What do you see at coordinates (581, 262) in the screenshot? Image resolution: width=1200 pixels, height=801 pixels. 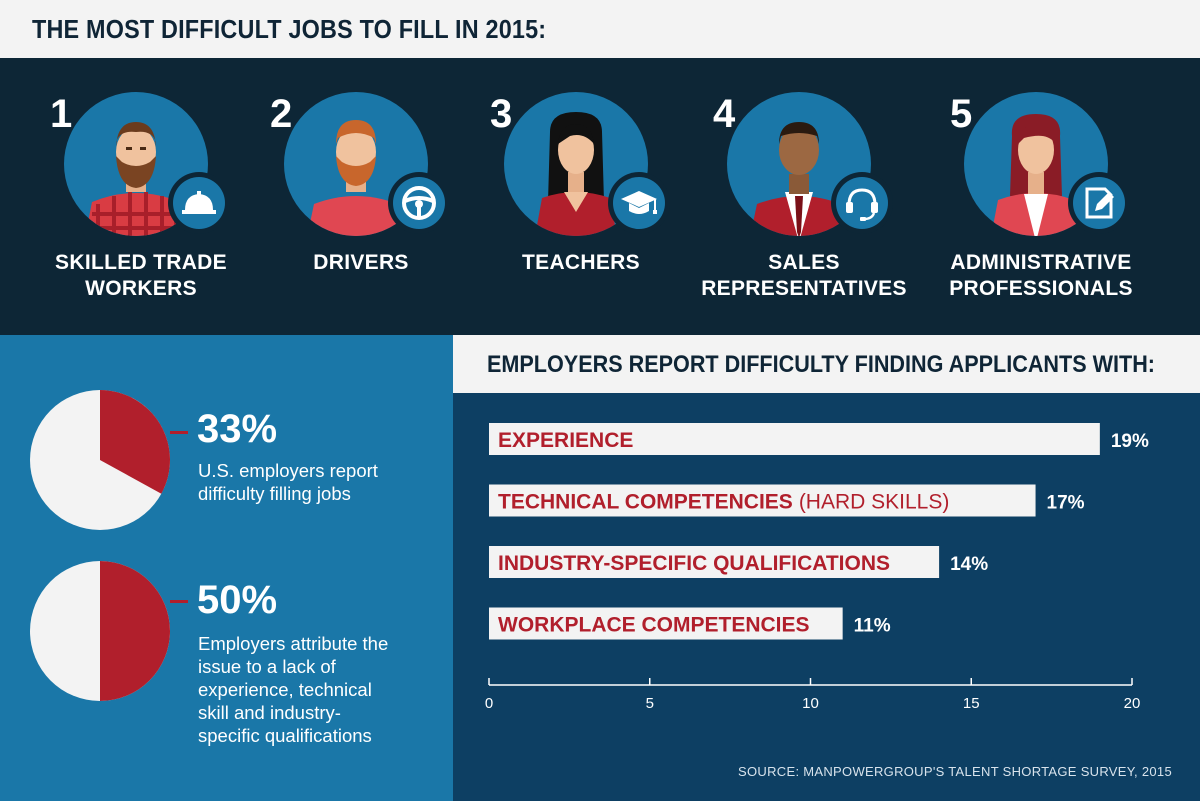 I see `job-label: TEACHERS` at bounding box center [581, 262].